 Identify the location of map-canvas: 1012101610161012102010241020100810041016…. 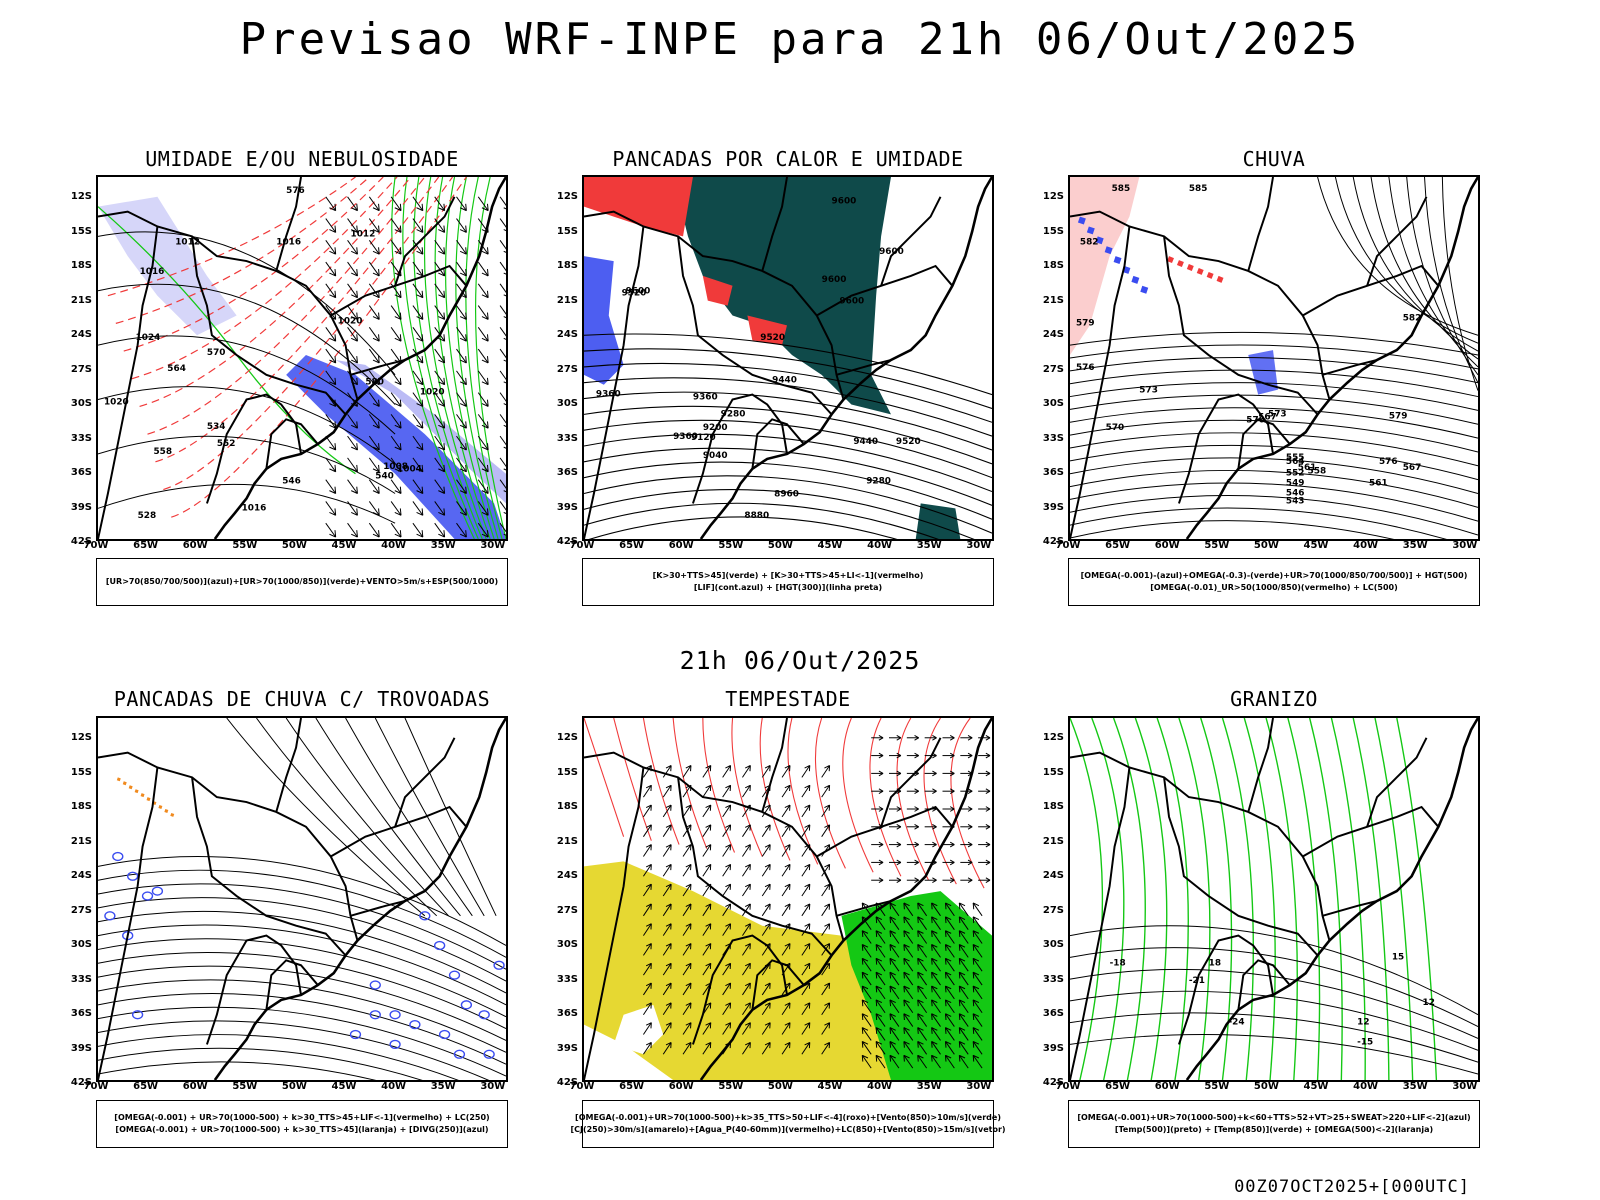
(302, 358).